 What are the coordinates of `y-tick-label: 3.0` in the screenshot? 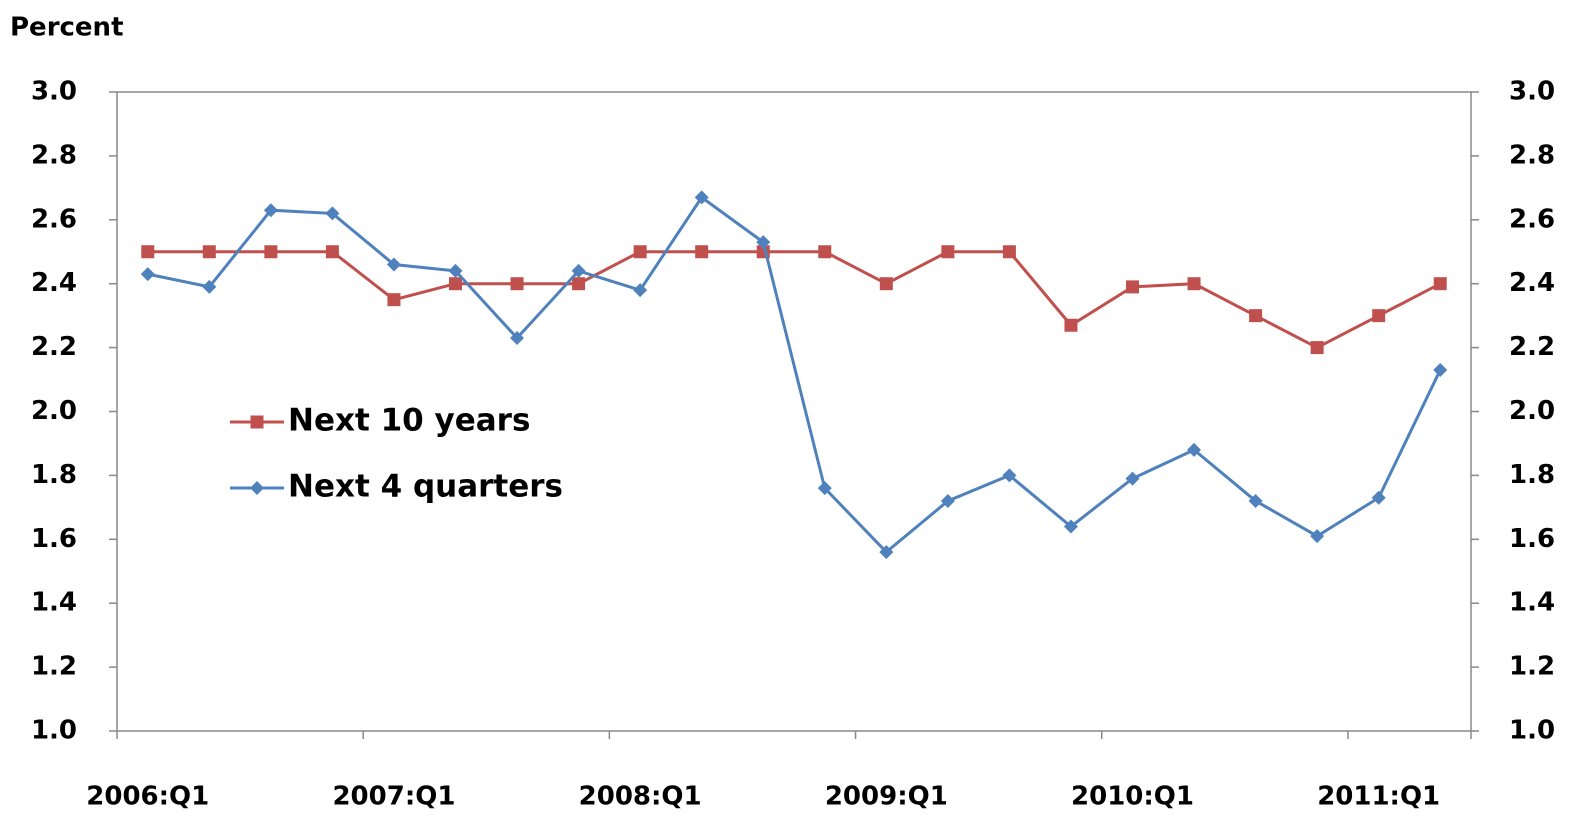 It's located at (54, 92).